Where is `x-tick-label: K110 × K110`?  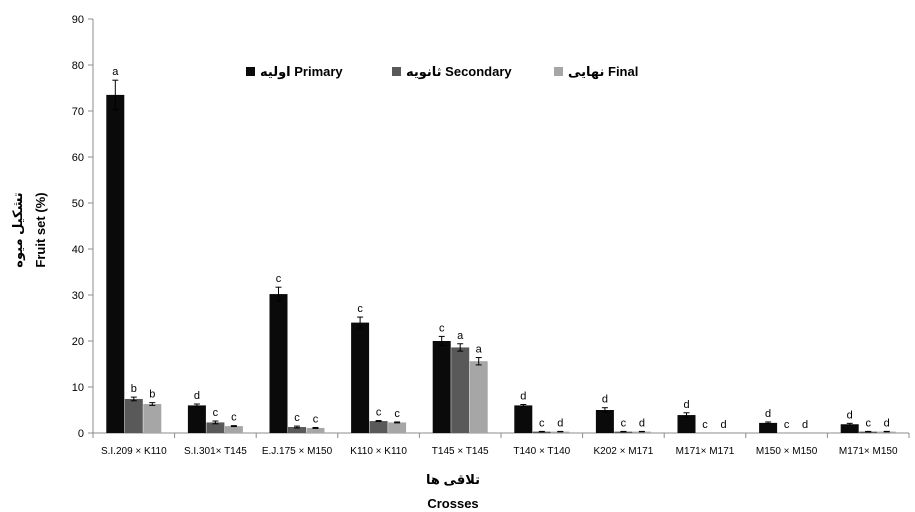
x-tick-label: K110 × K110 is located at coordinates (378, 451).